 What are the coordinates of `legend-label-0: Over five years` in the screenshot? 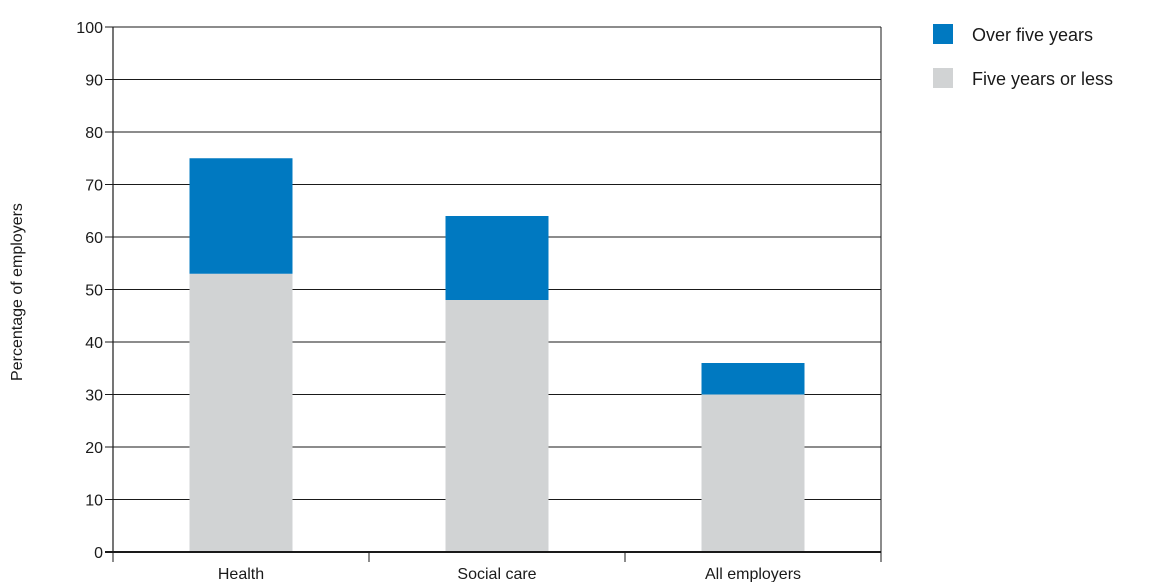 It's located at (1032, 35).